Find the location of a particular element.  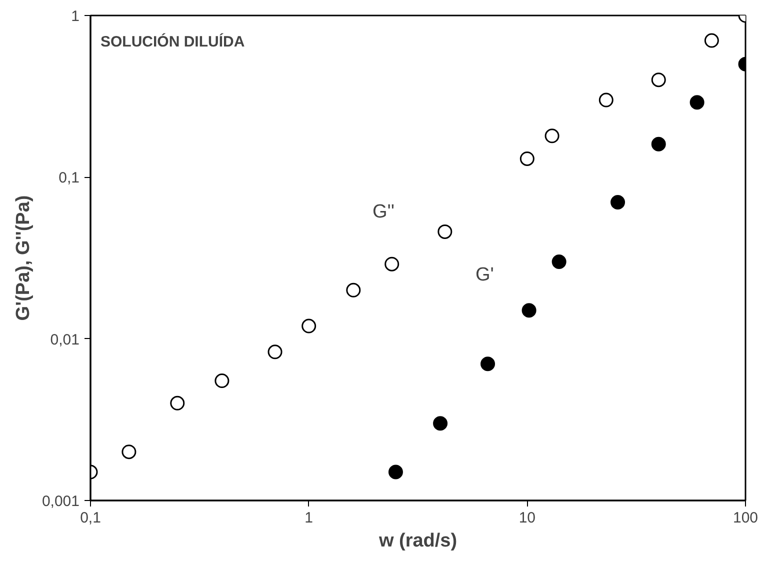

y-tick-label: 0,1 is located at coordinates (69, 178).